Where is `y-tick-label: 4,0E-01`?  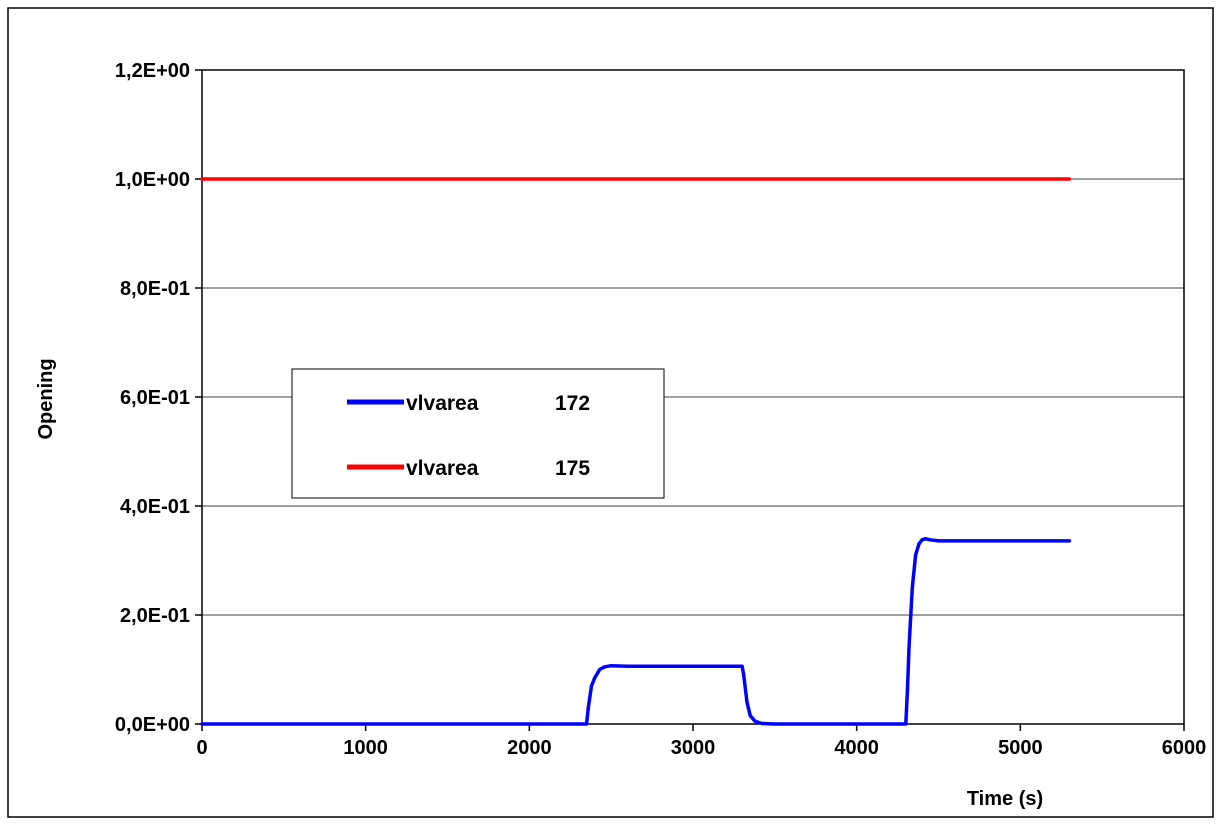
y-tick-label: 4,0E-01 is located at coordinates (155, 507).